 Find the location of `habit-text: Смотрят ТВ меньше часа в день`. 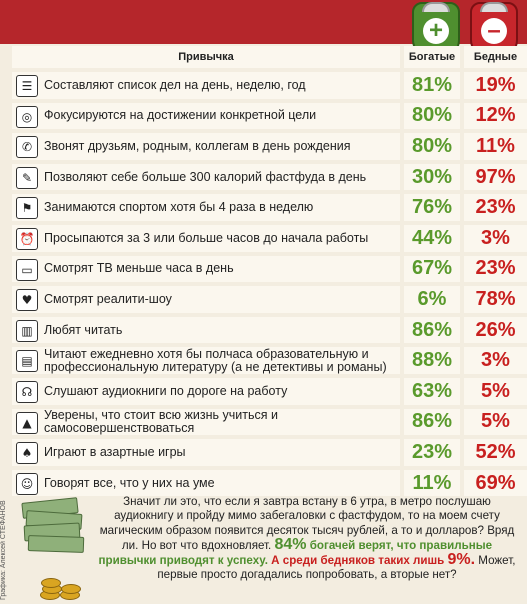

habit-text: Смотрят ТВ меньше часа в день is located at coordinates (139, 268).